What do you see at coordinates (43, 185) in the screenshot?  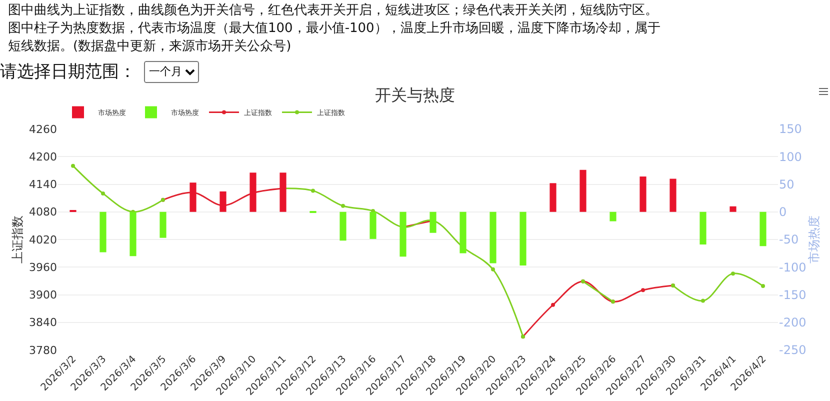 I see `y-tick-label: 4140` at bounding box center [43, 185].